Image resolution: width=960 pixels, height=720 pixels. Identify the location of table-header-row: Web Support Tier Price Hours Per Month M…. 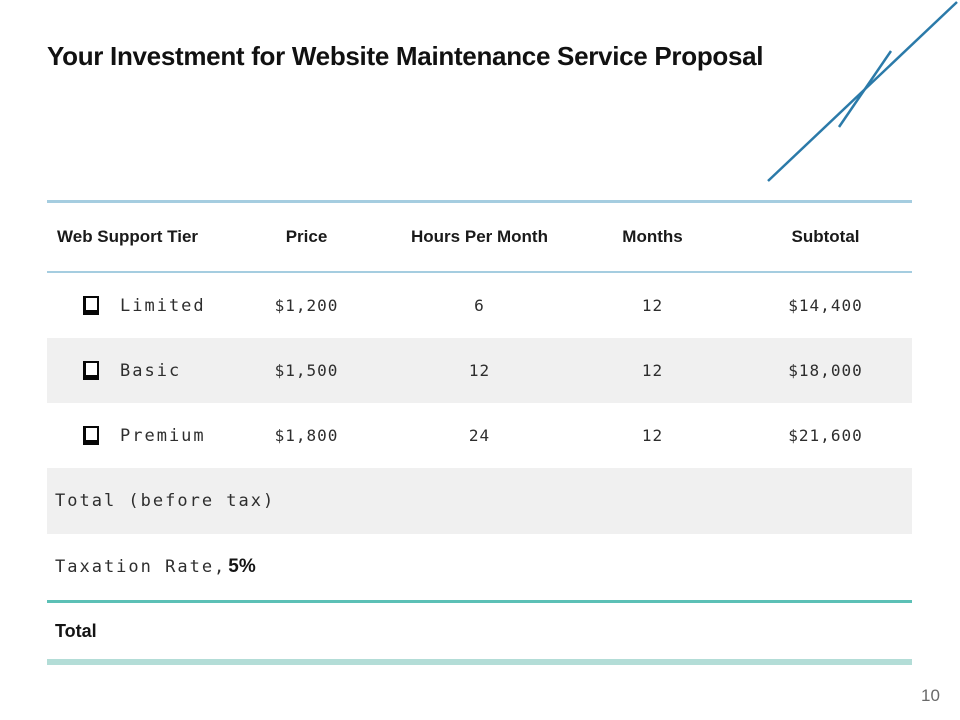
(479, 237).